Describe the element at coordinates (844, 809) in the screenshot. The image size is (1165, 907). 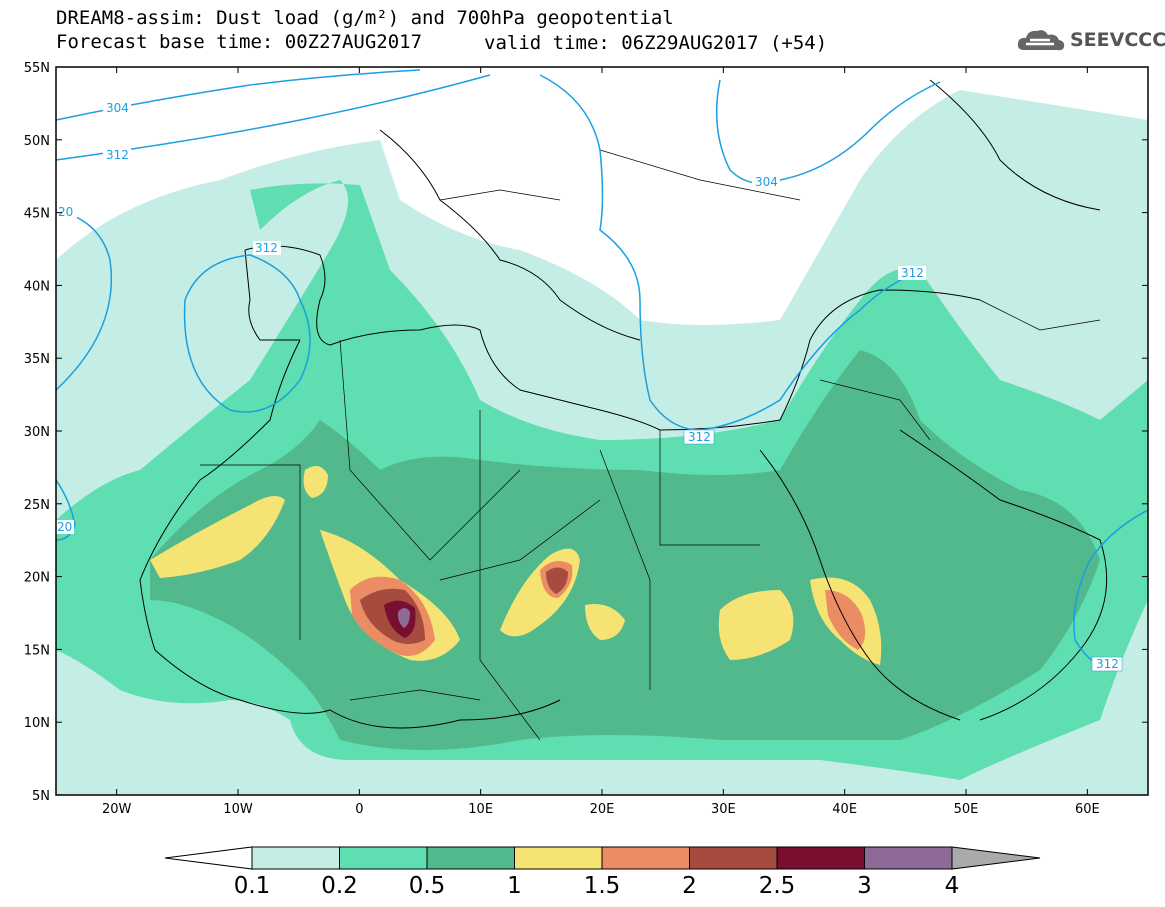
I see `lon-tick-label: 40E` at that location.